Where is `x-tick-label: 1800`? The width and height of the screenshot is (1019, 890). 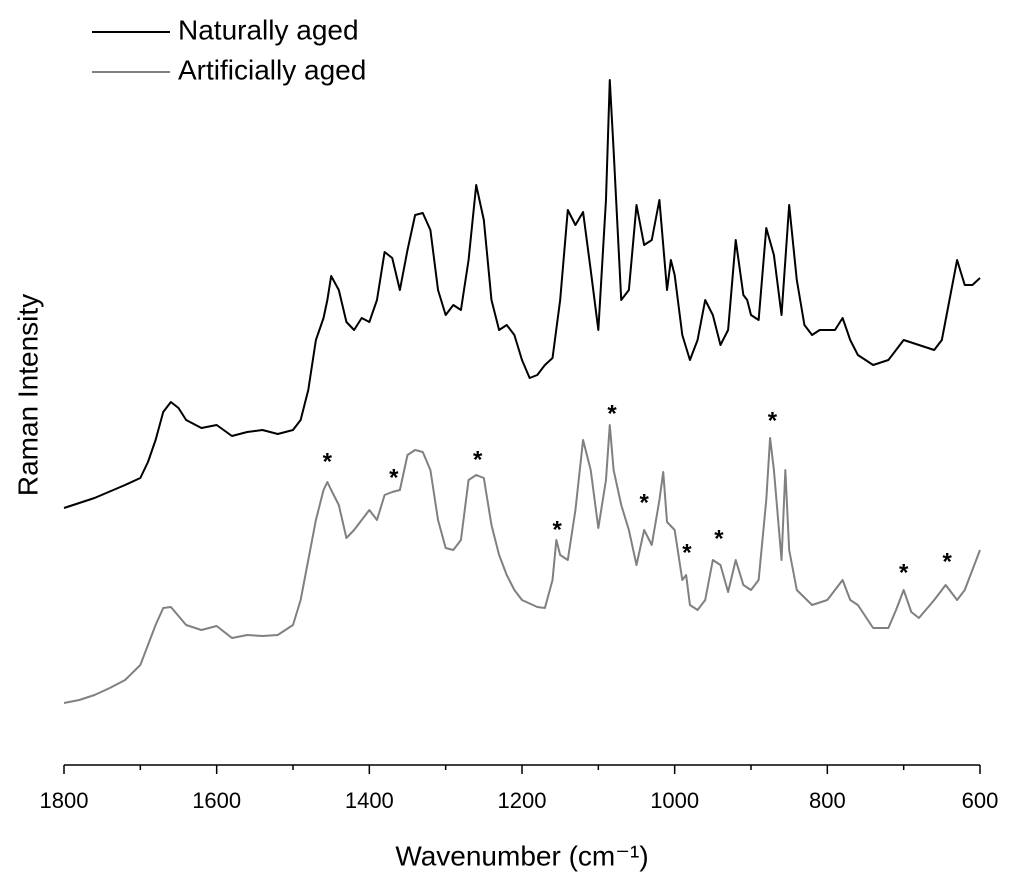 x-tick-label: 1800 is located at coordinates (64, 800).